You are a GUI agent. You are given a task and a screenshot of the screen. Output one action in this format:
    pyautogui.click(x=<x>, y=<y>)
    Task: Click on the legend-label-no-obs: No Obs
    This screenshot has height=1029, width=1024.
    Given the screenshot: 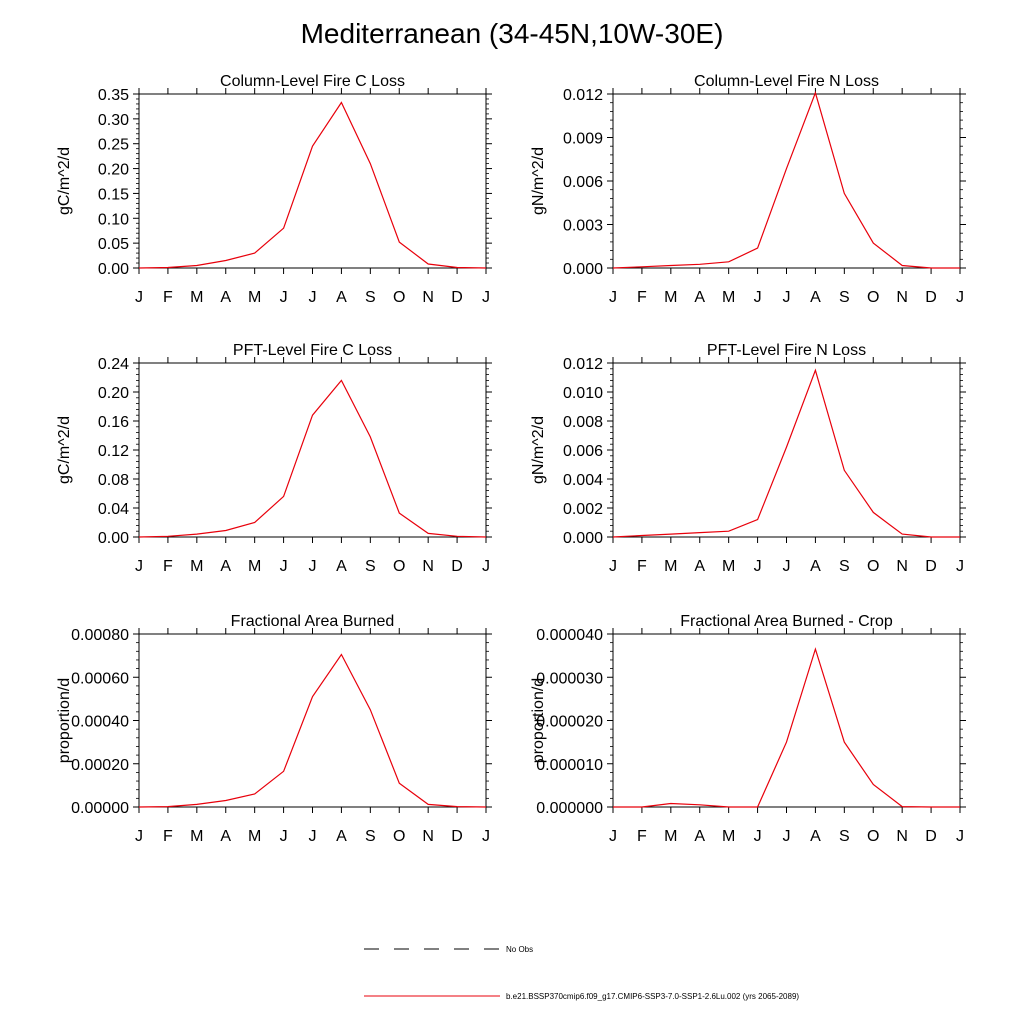 What is the action you would take?
    pyautogui.click(x=519, y=949)
    